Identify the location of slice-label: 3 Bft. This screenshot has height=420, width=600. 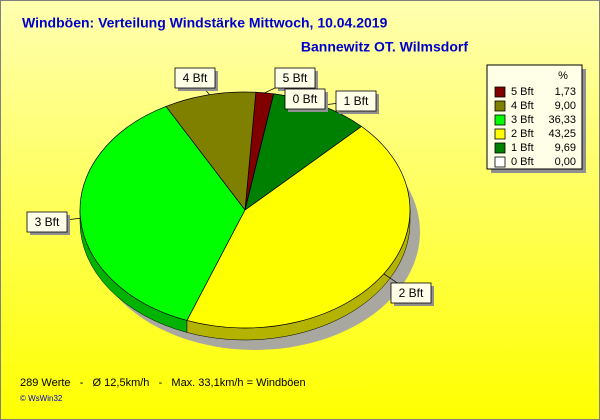
(47, 222).